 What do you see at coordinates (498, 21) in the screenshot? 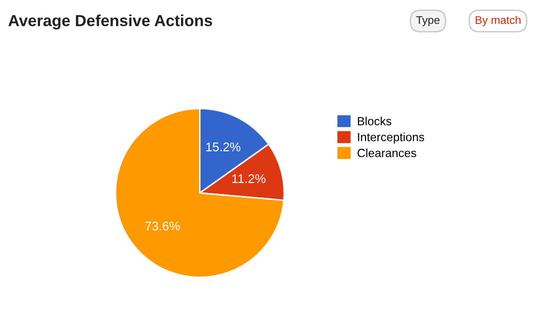
I see `text: By match` at bounding box center [498, 21].